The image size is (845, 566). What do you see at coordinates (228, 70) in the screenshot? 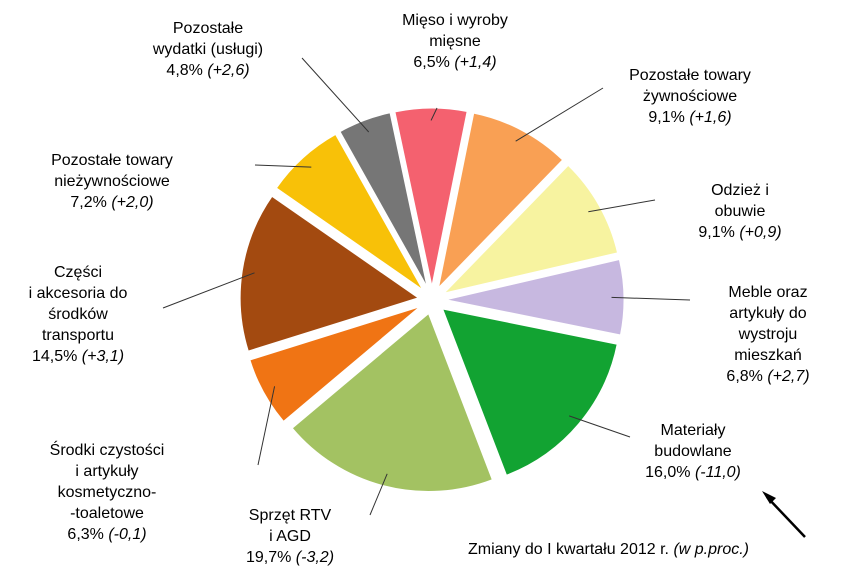
I see `change-label: (+2,6)` at bounding box center [228, 70].